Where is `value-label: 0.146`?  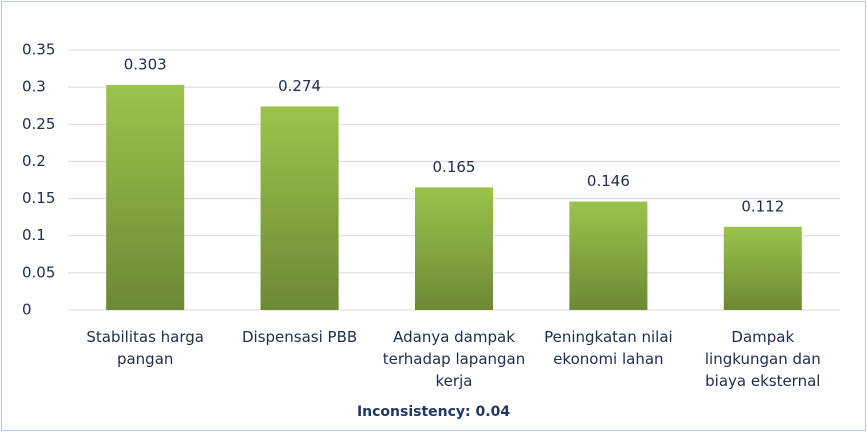 value-label: 0.146 is located at coordinates (608, 181).